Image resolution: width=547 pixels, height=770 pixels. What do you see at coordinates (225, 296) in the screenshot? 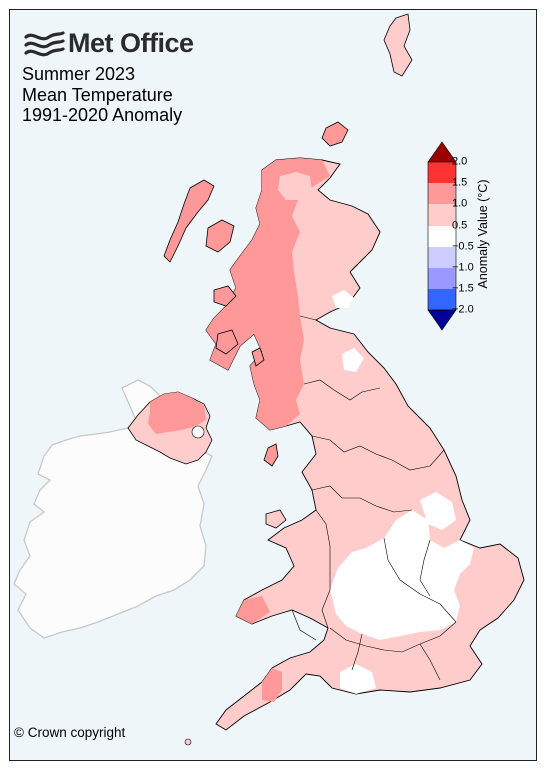
I see `mull` at bounding box center [225, 296].